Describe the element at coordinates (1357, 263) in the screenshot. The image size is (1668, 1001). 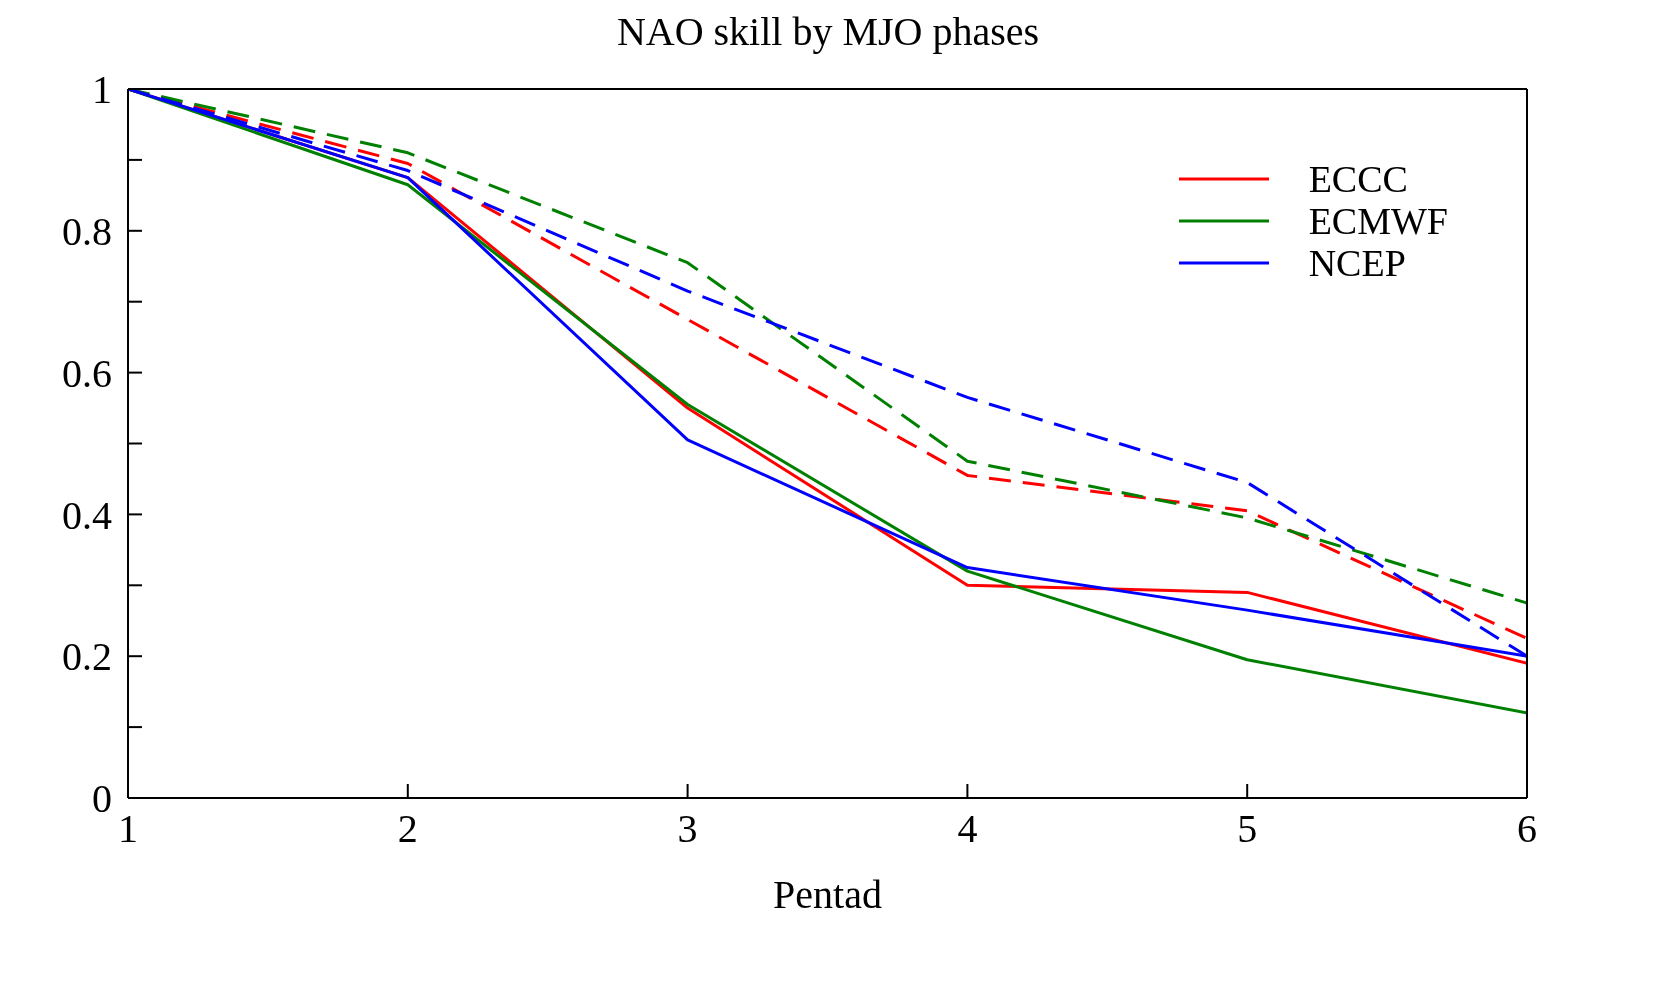
I see `legend-label: NCEP` at that location.